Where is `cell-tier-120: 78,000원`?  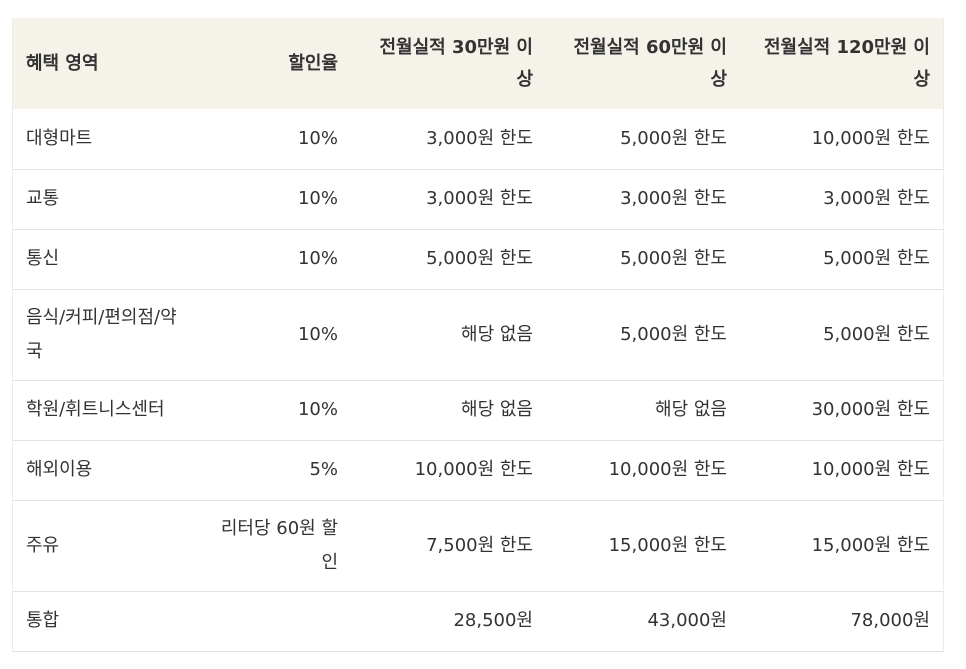 cell-tier-120: 78,000원 is located at coordinates (890, 620).